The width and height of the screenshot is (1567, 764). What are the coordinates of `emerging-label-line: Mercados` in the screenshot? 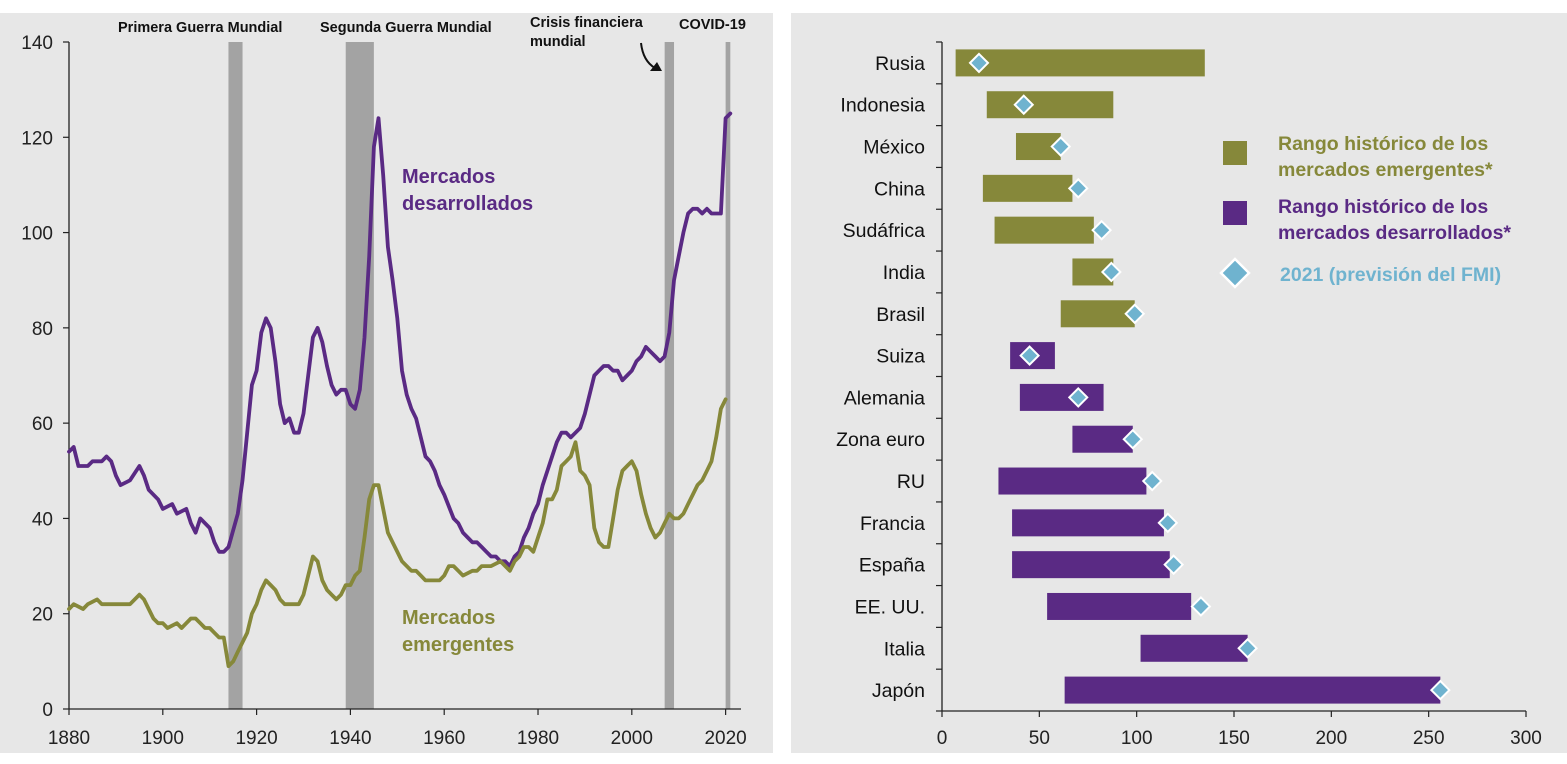 It's located at (448, 618).